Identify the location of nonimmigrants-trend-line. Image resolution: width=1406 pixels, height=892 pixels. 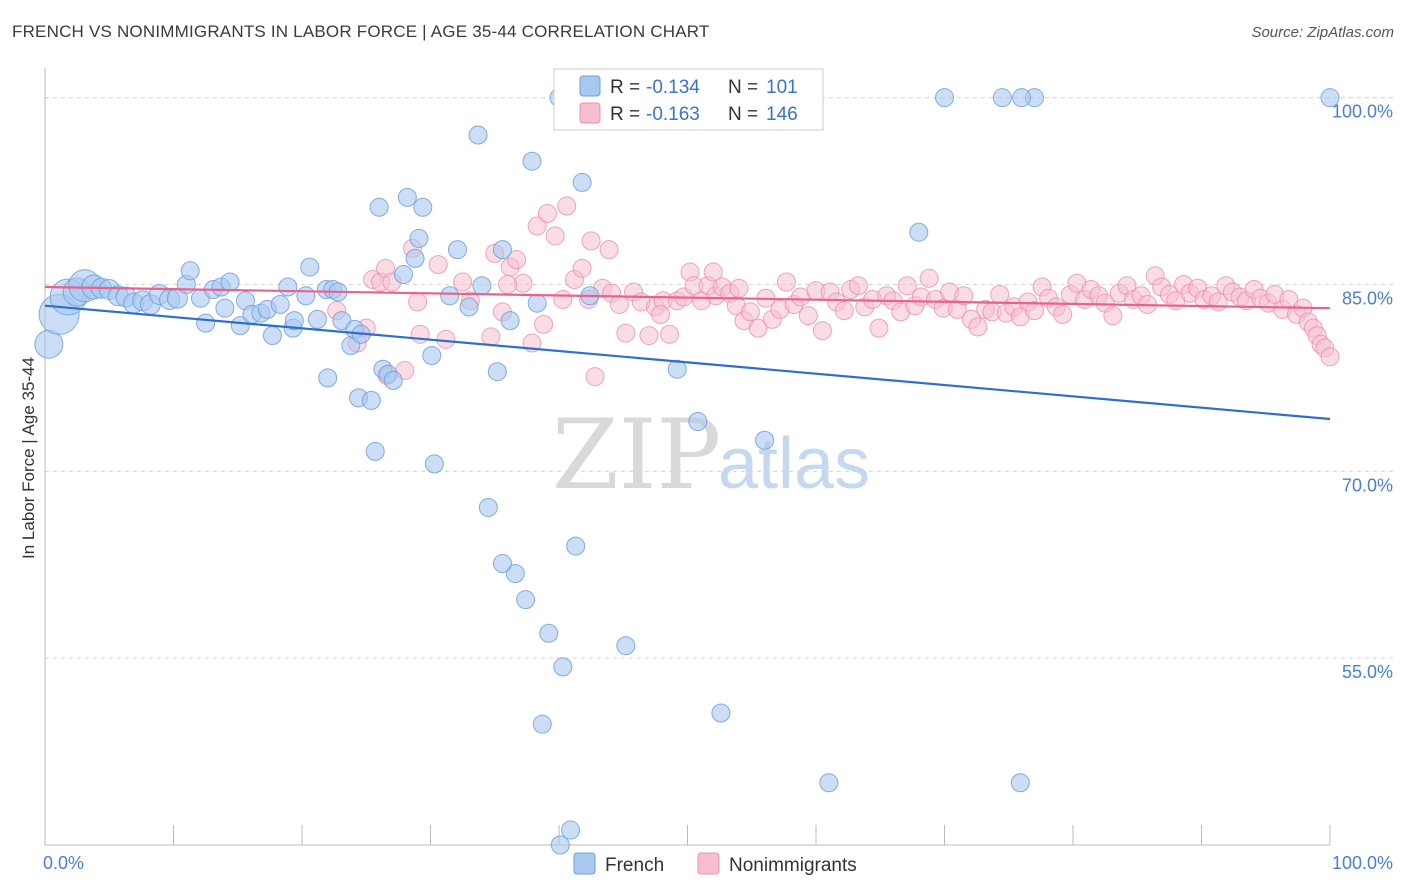
(687, 297).